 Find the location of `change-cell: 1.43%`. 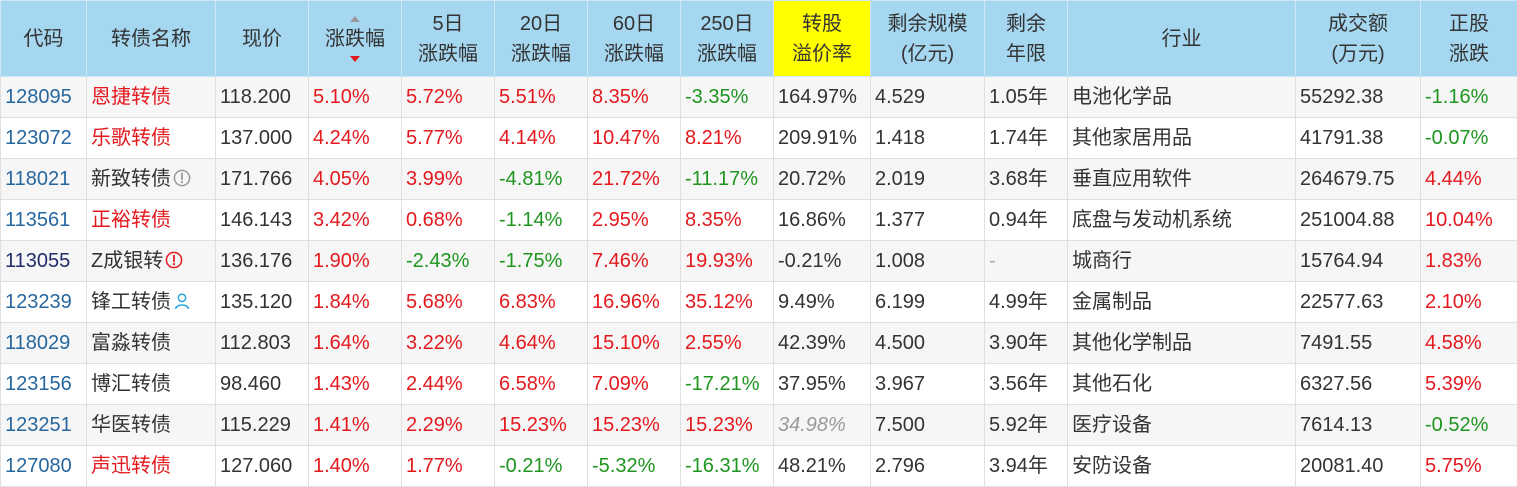

change-cell: 1.43% is located at coordinates (355, 384).